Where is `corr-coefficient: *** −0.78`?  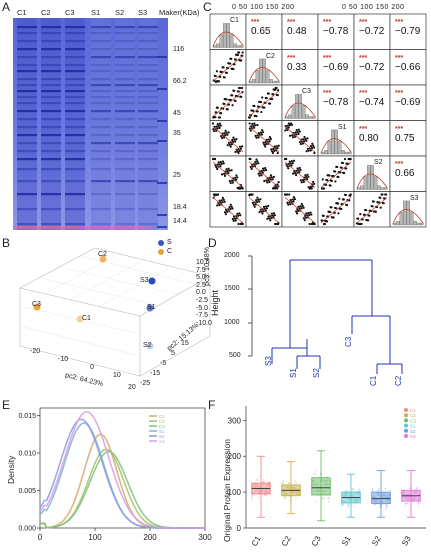 corr-coefficient: *** −0.78 is located at coordinates (335, 28).